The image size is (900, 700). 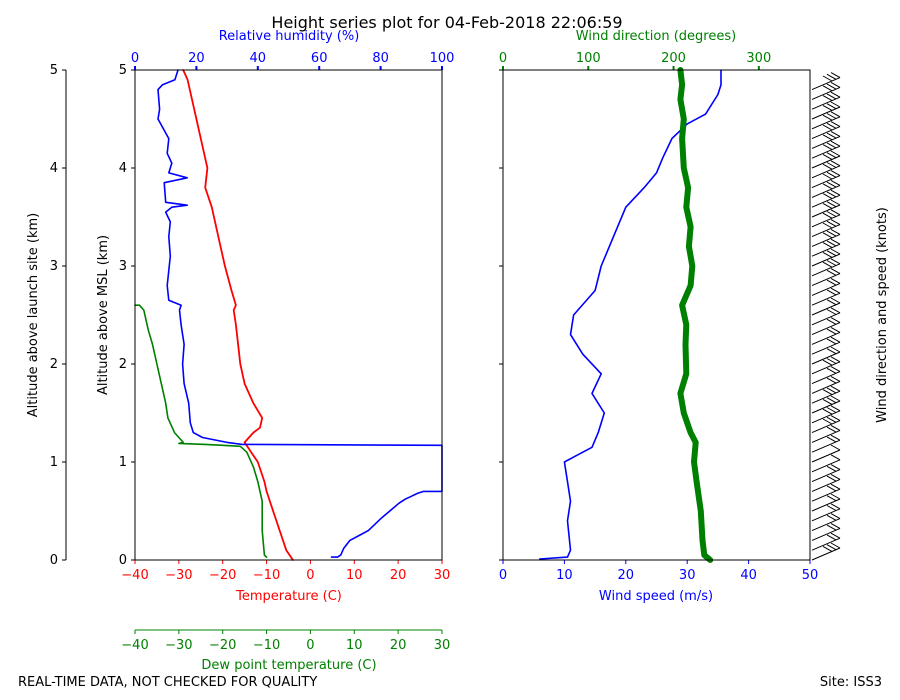 I want to click on left-altitude-axis: 0 1 2 3 4 5, so click(x=58, y=315).